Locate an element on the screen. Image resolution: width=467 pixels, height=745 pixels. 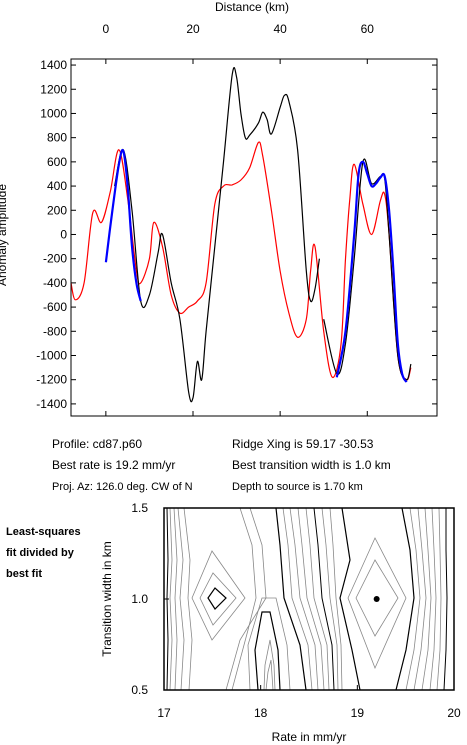
side-label-line3: best fit is located at coordinates (24, 574).